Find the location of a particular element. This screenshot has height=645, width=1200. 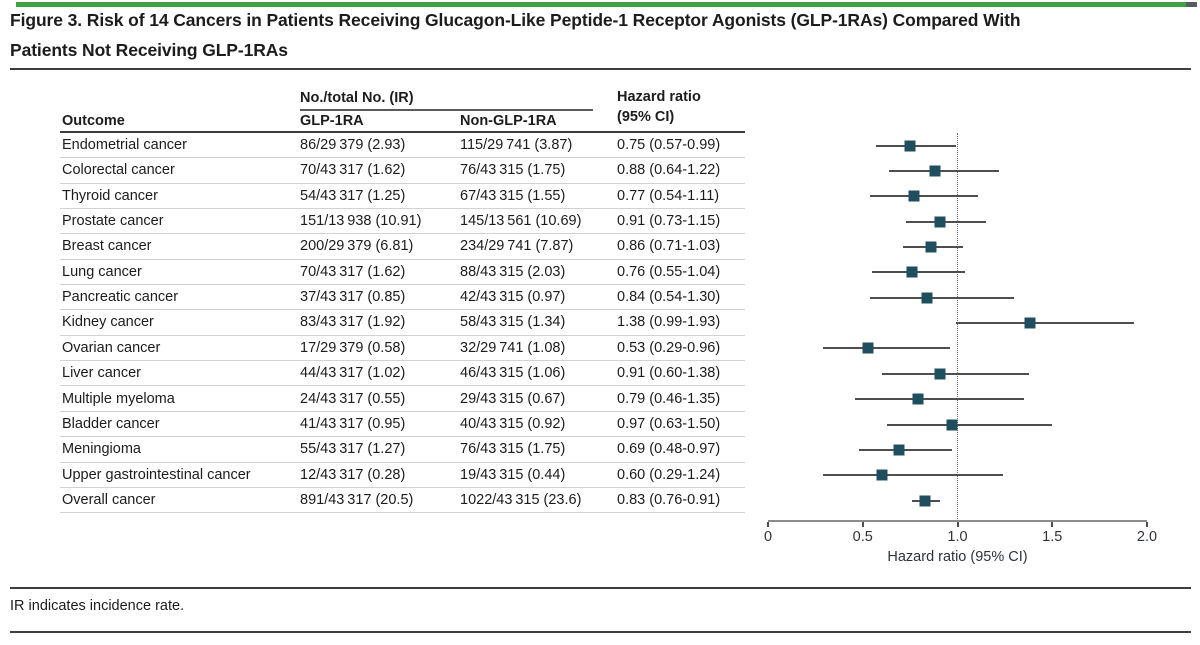

cell-outcome: Upper gastrointestinal cancer is located at coordinates (156, 474).